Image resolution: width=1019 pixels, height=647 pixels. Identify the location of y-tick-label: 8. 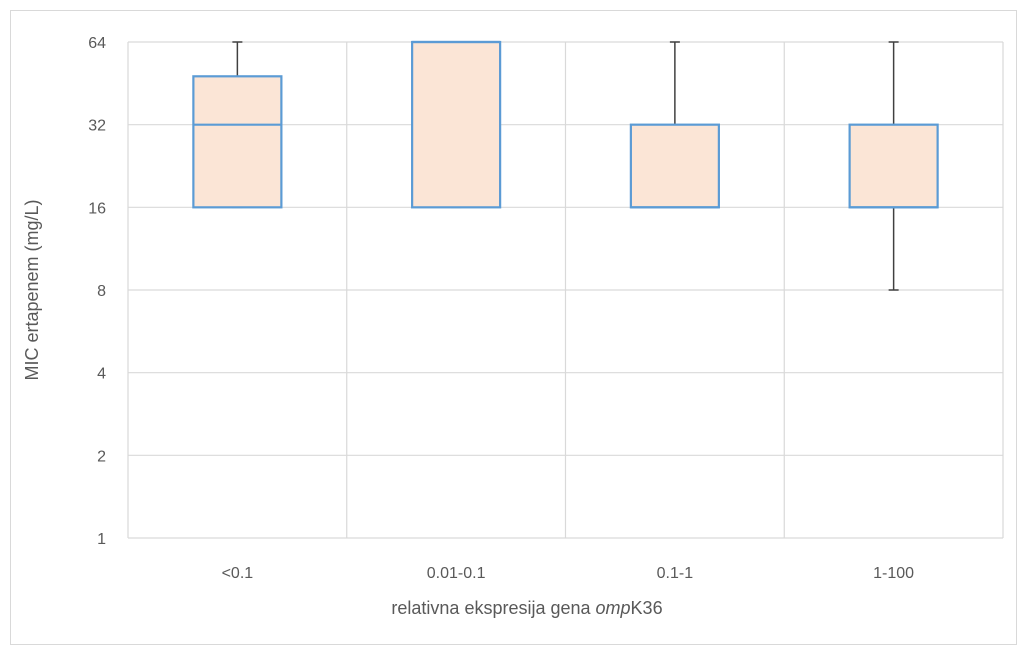
(101, 291).